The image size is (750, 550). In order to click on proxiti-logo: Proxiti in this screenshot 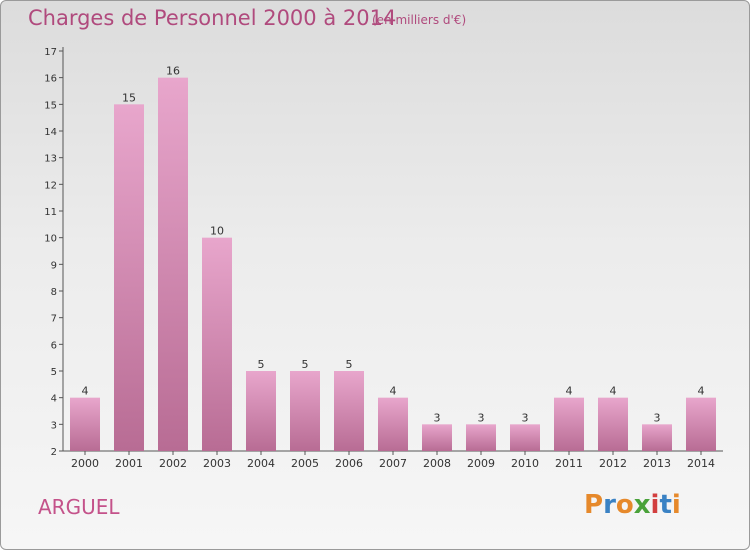, I will do `click(632, 505)`.